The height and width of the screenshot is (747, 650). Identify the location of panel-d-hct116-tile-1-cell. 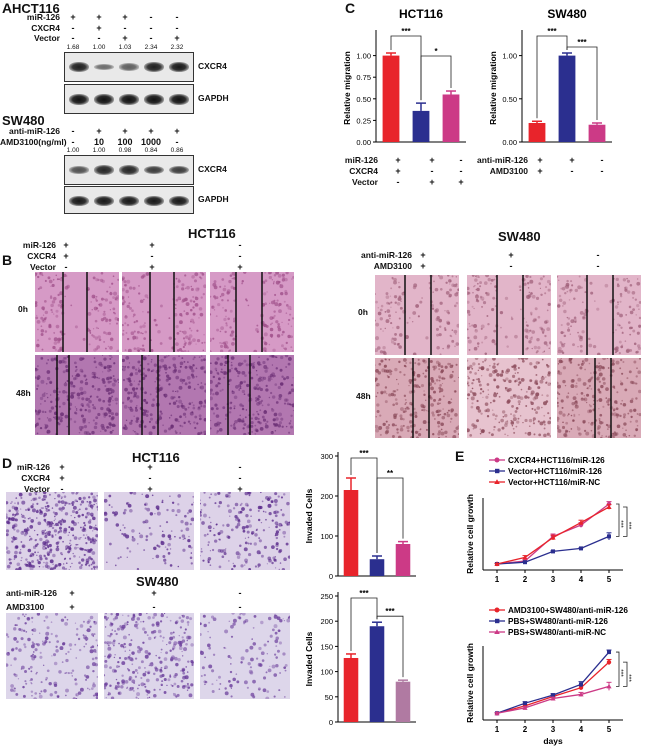
(193, 496).